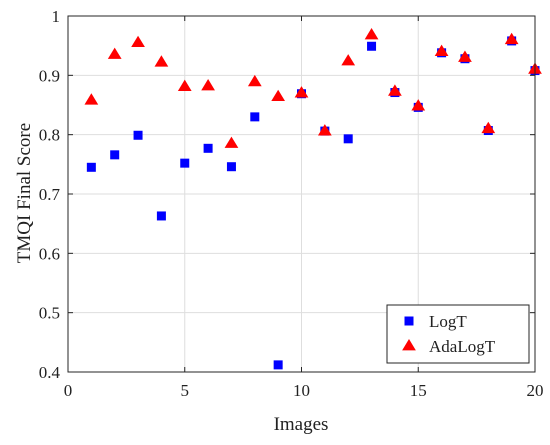 This screenshot has height=445, width=550. Describe the element at coordinates (50, 194) in the screenshot. I see `y-tick-label: 0.7` at that location.